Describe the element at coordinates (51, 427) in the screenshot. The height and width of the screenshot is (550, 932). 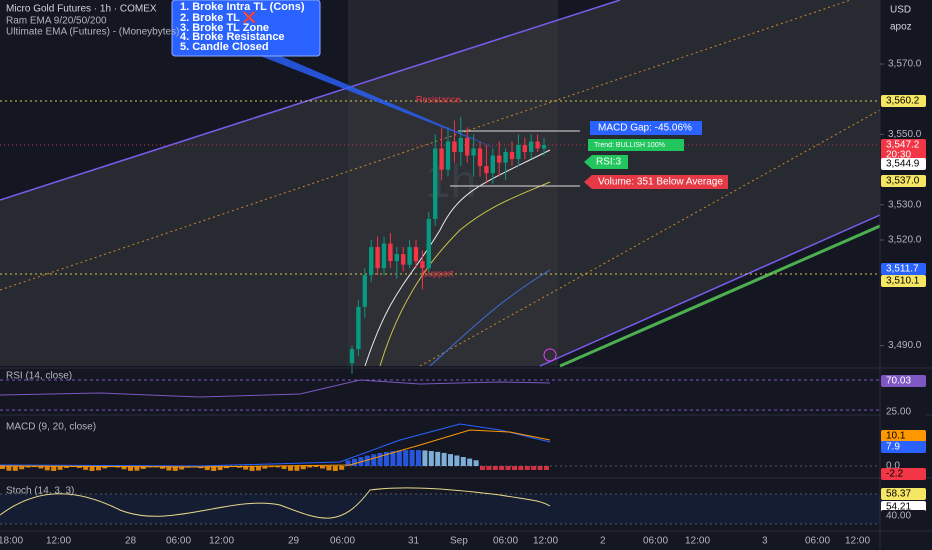
I see `pane-title: MACD (9, 20, close)` at that location.